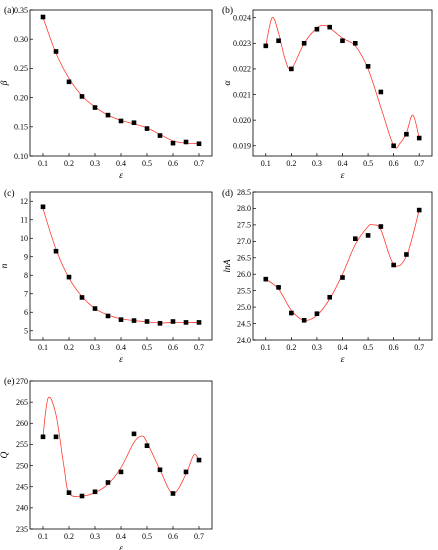  What do you see at coordinates (26, 312) in the screenshot?
I see `y-tick-label: 6` at bounding box center [26, 312].